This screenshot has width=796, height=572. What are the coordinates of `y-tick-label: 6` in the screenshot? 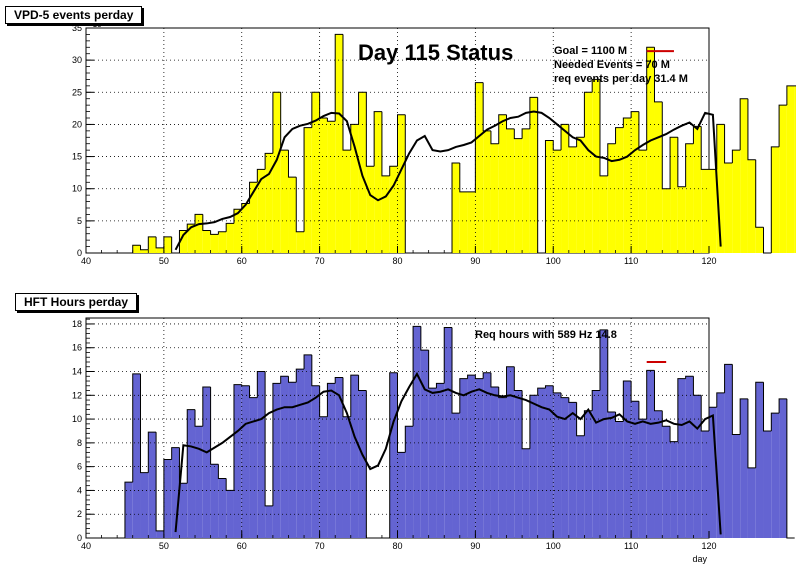 It's located at (79, 467).